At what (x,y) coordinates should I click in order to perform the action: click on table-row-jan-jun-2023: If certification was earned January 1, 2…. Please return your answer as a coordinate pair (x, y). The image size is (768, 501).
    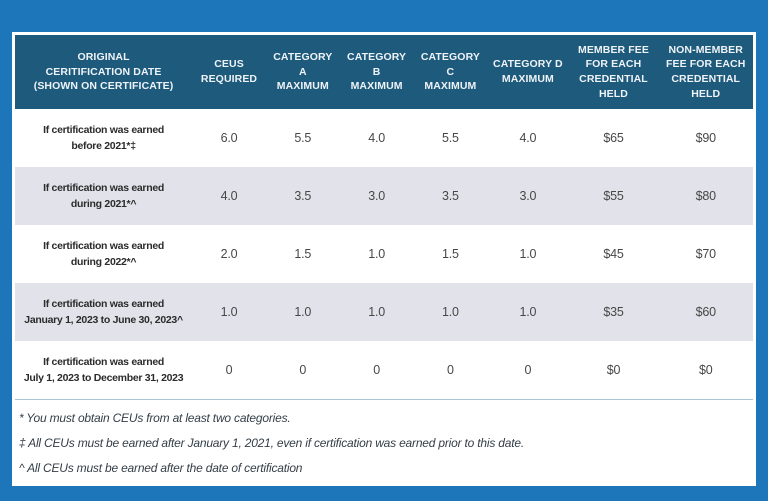
    Looking at the image, I should click on (384, 312).